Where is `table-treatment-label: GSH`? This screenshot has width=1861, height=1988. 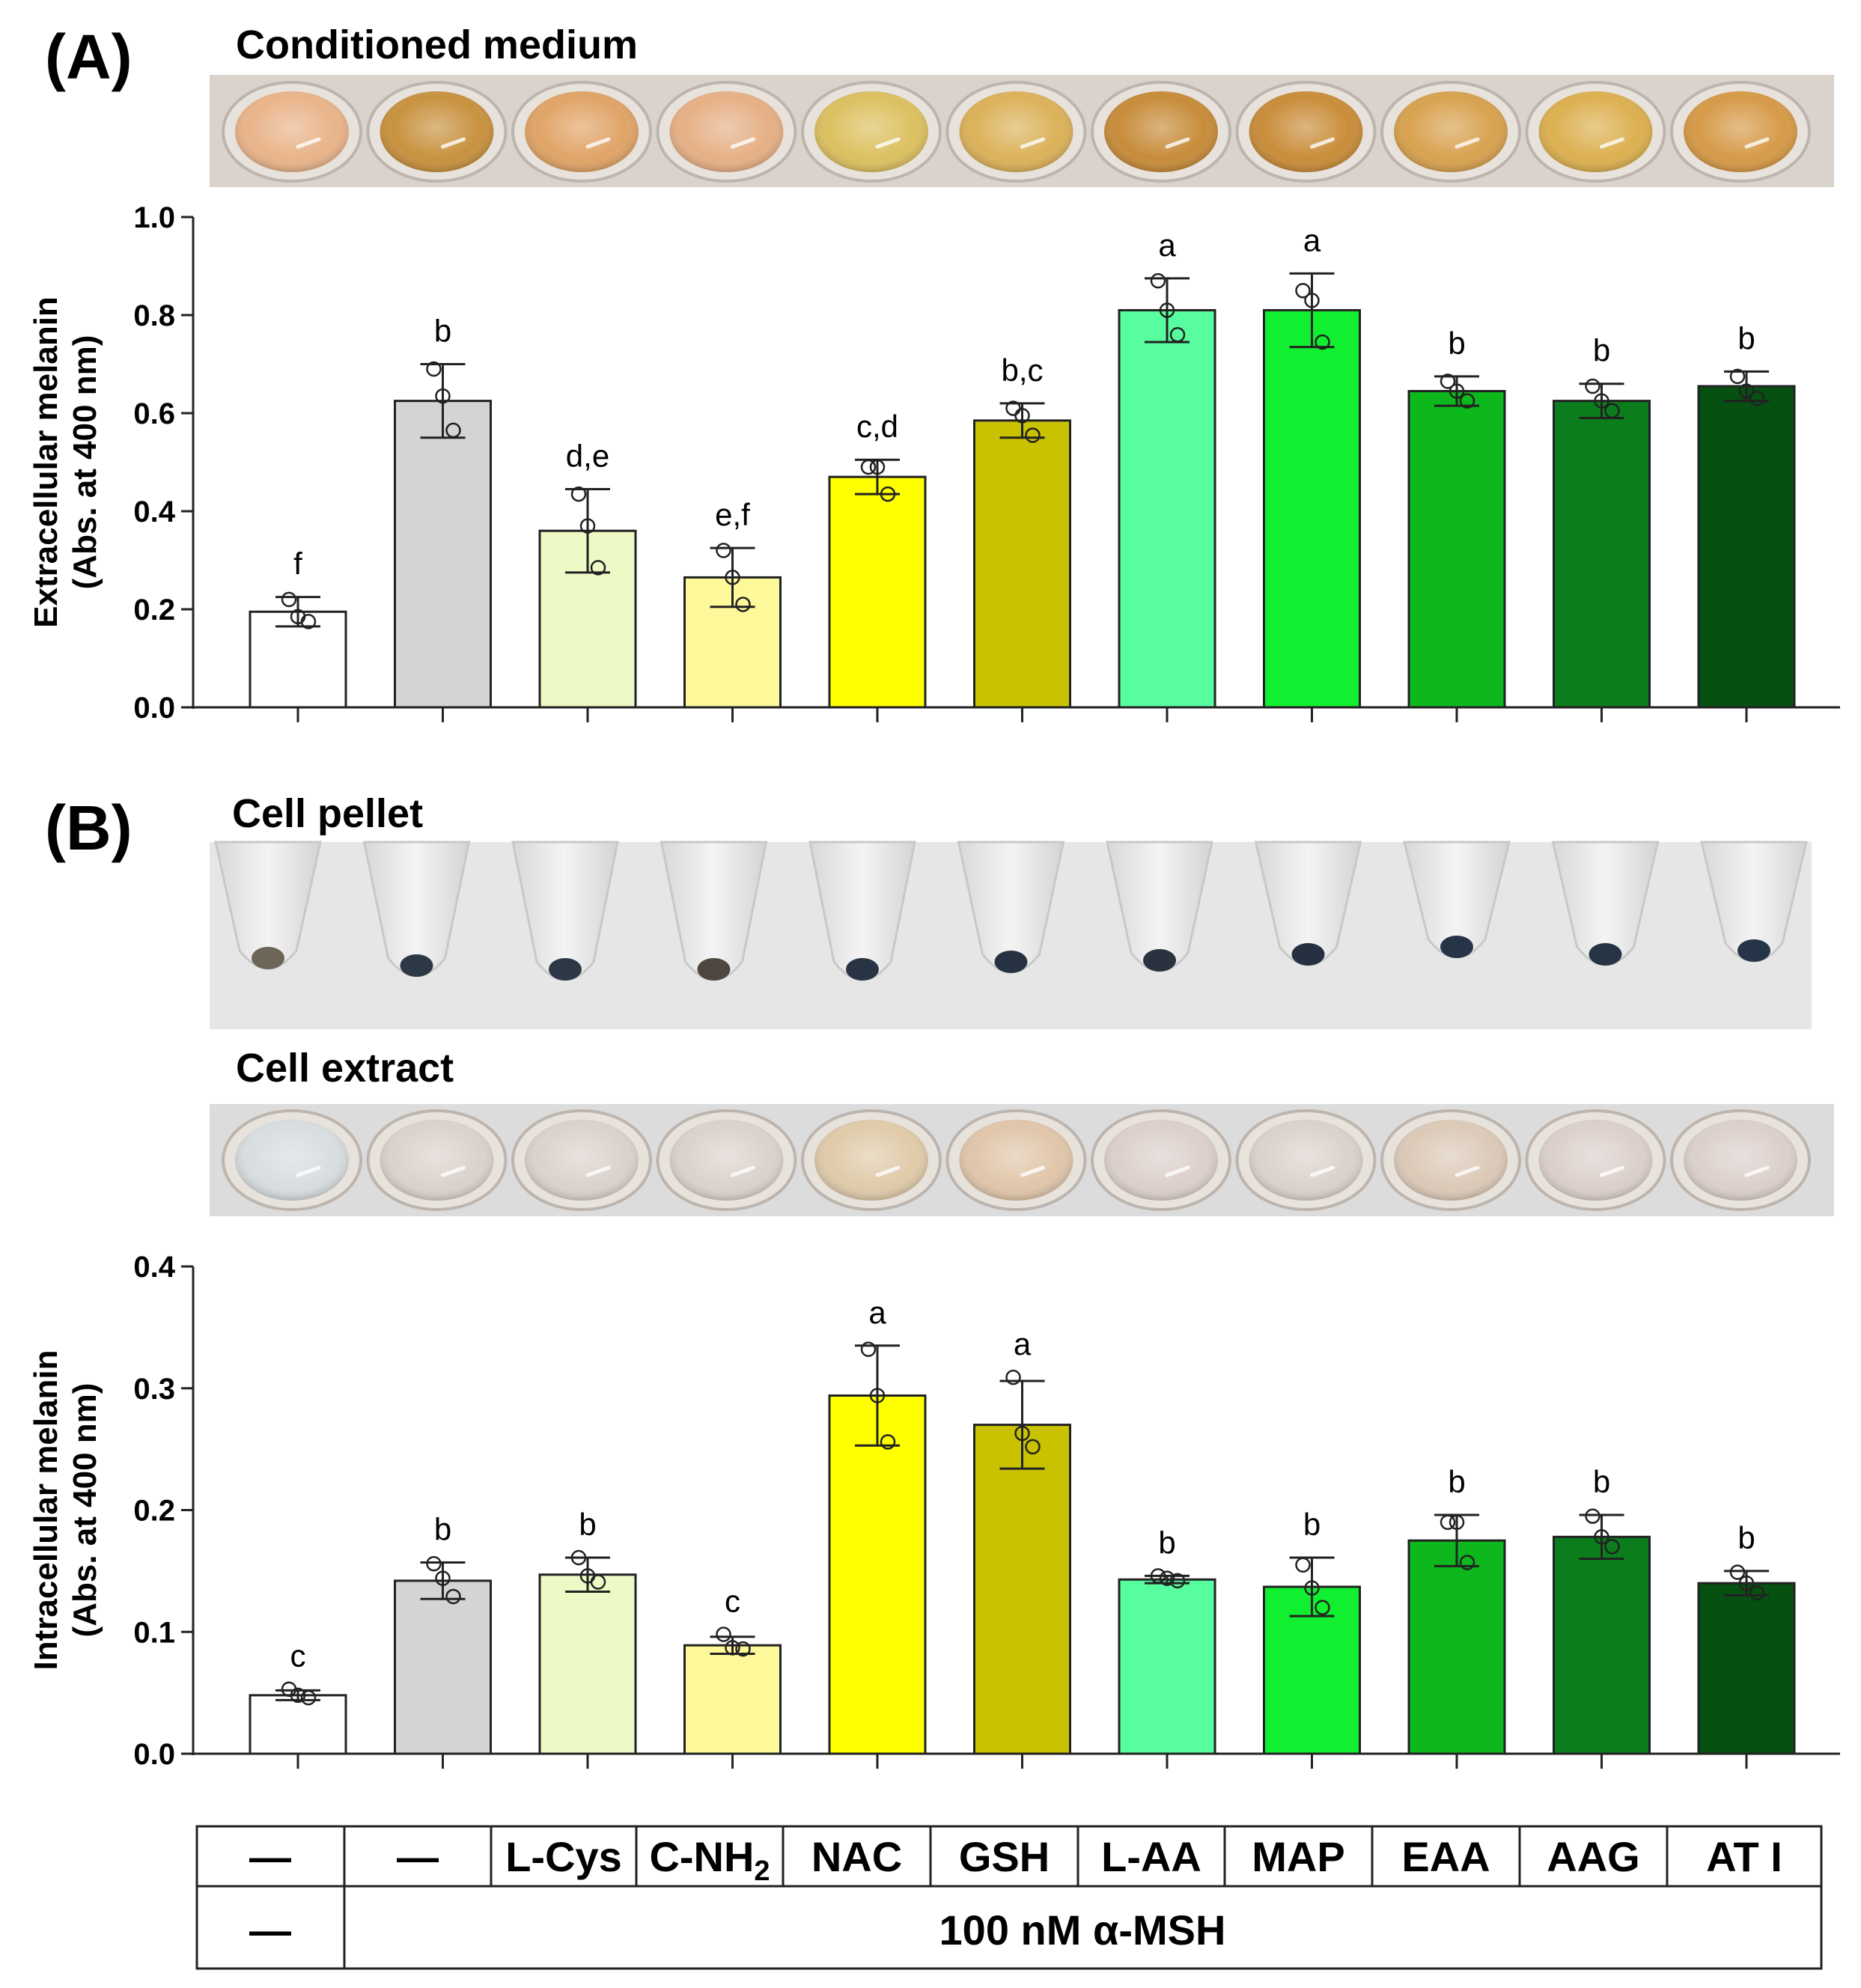
table-treatment-label: GSH is located at coordinates (1005, 1856).